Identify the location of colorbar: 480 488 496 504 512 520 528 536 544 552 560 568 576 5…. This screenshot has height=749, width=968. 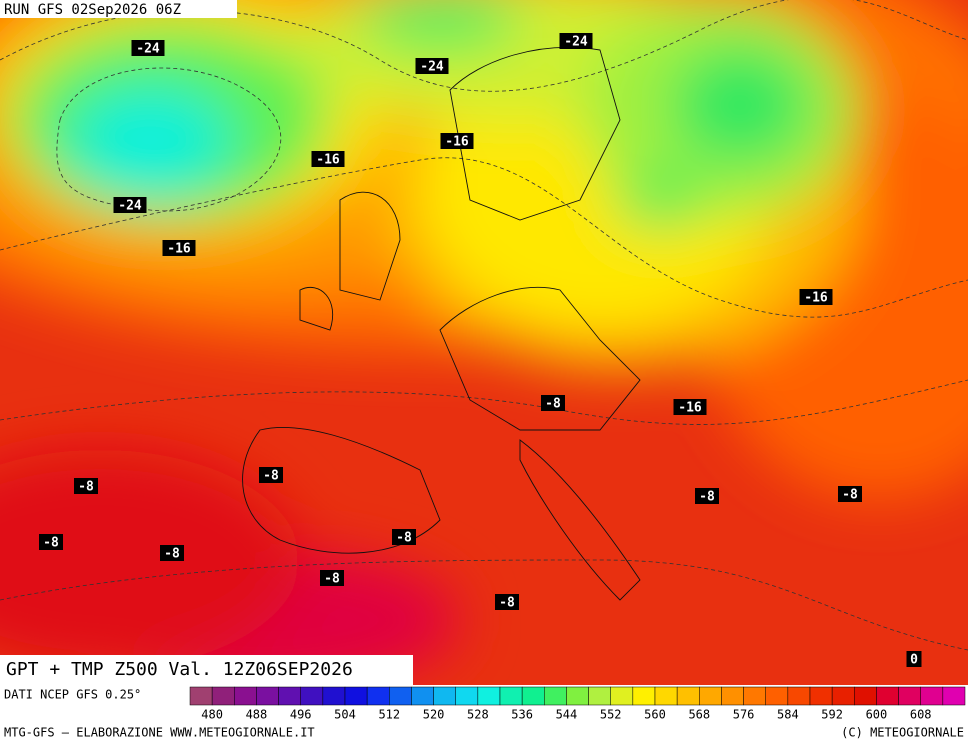
(577, 704).